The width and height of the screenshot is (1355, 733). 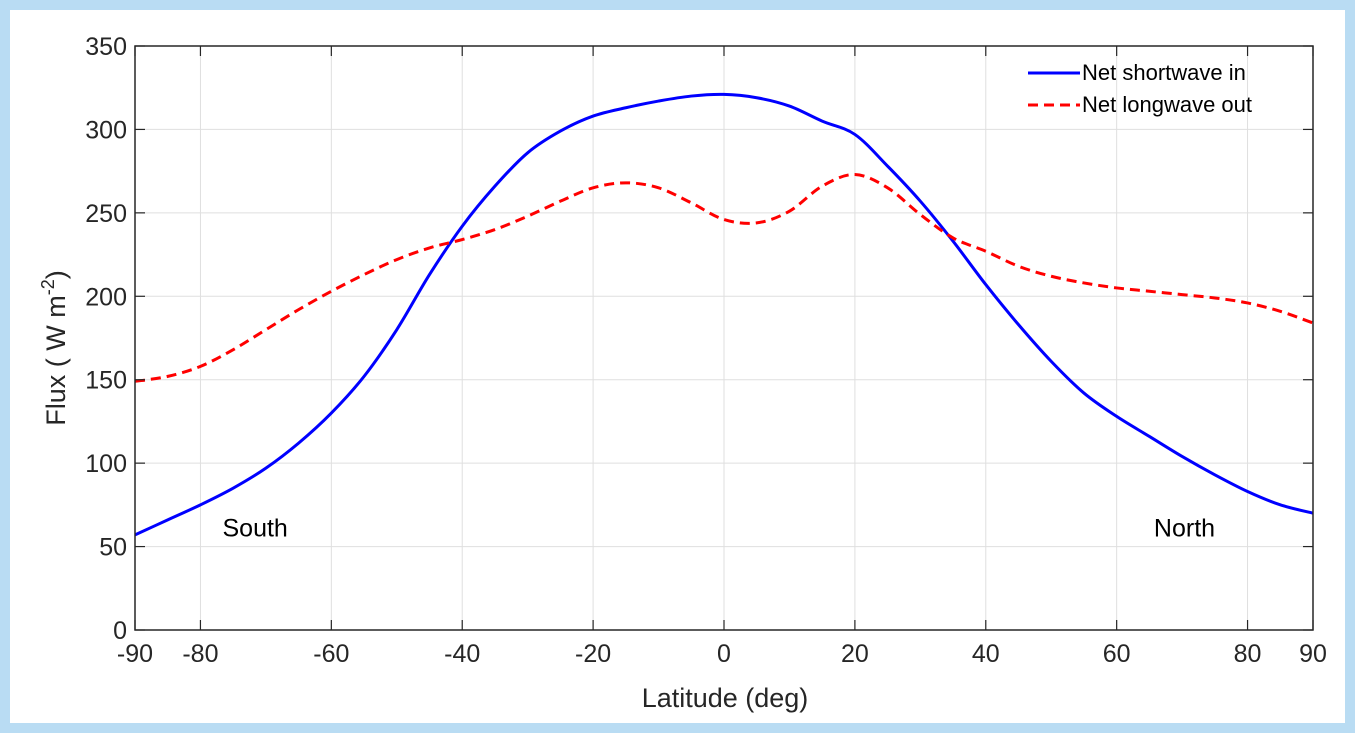 I want to click on x-tick-label: -90, so click(x=135, y=654).